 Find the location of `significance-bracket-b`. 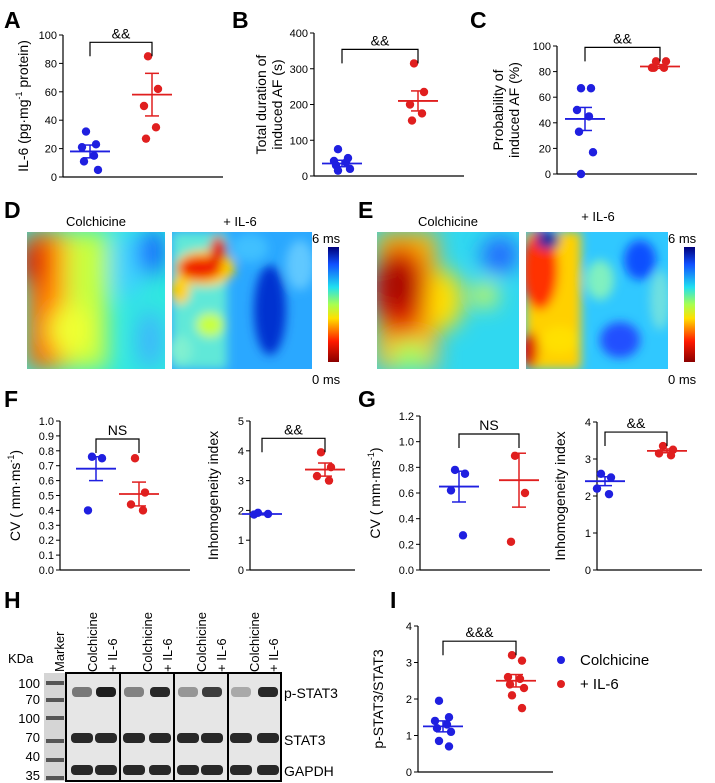

significance-bracket-b is located at coordinates (380, 56).